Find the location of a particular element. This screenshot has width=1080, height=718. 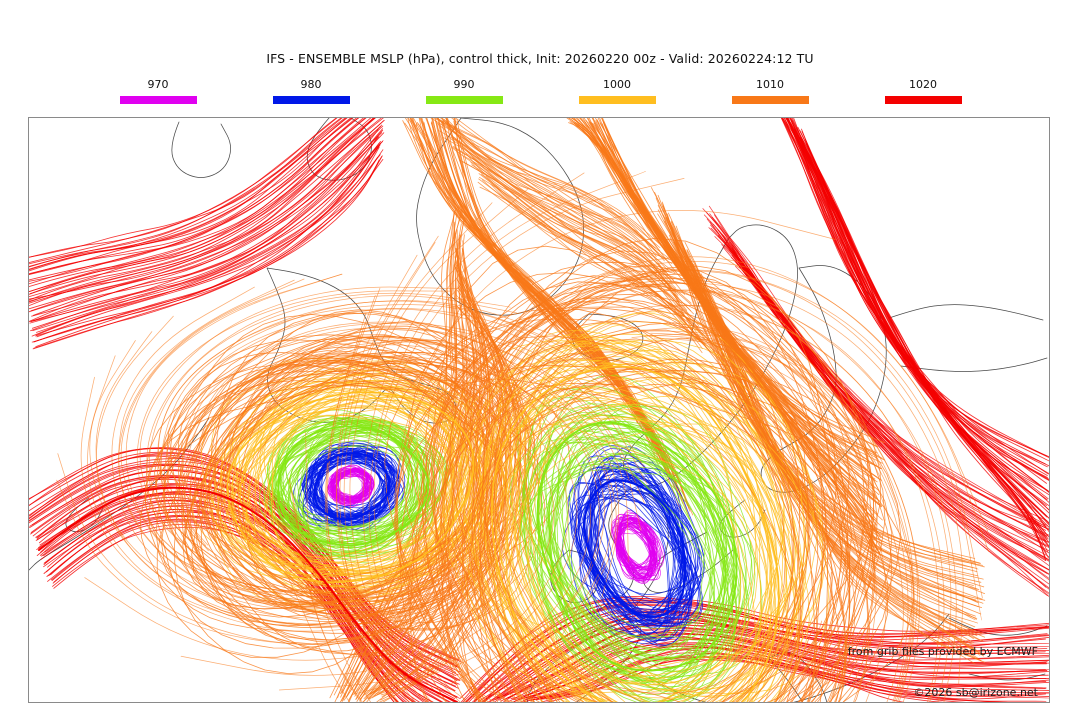

legend-item-990: 990 is located at coordinates (464, 91).